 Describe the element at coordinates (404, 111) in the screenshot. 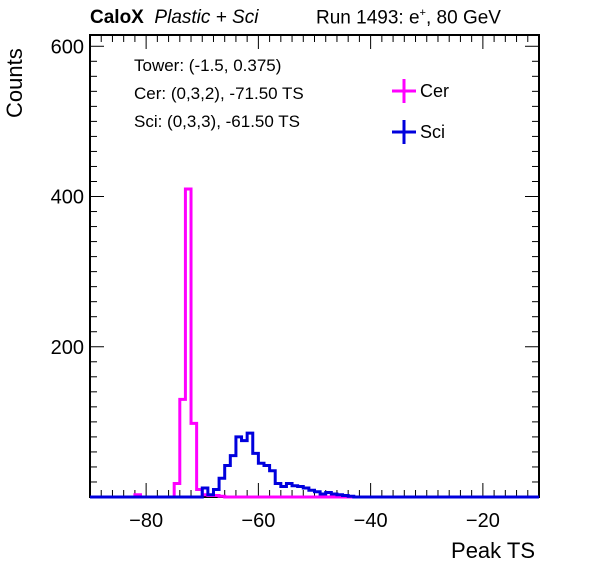

I see `legend` at that location.